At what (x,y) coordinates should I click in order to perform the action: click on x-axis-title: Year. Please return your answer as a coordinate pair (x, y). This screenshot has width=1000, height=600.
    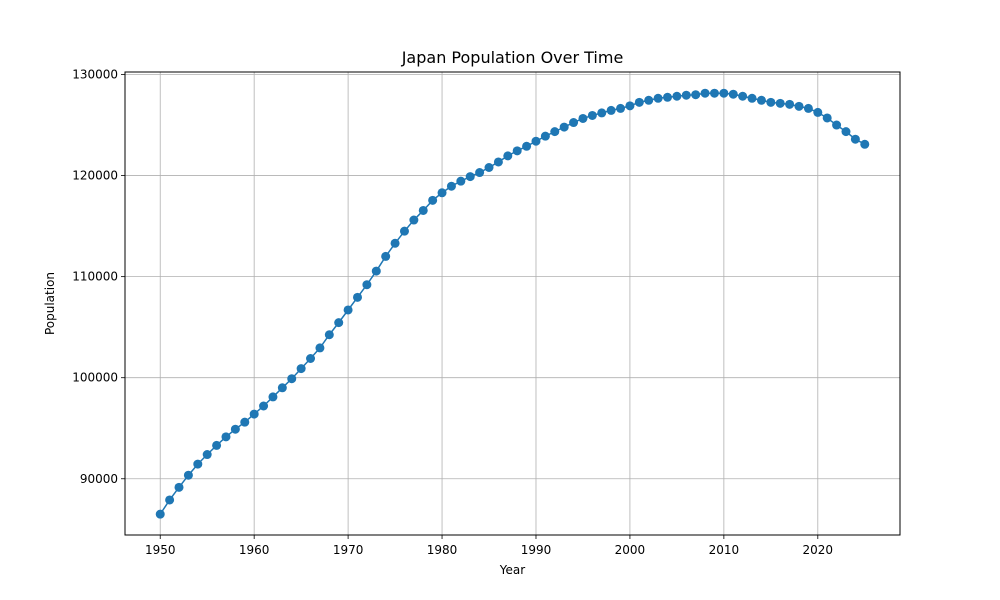
    Looking at the image, I should click on (512, 570).